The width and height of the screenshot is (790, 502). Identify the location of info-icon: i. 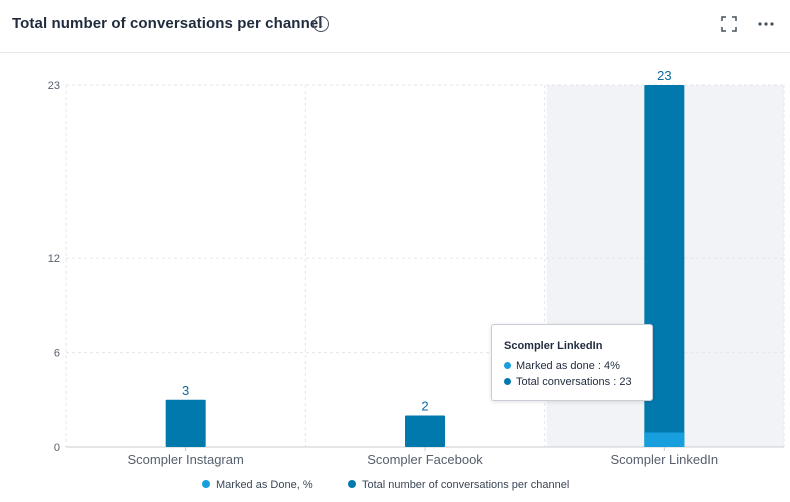
(321, 24).